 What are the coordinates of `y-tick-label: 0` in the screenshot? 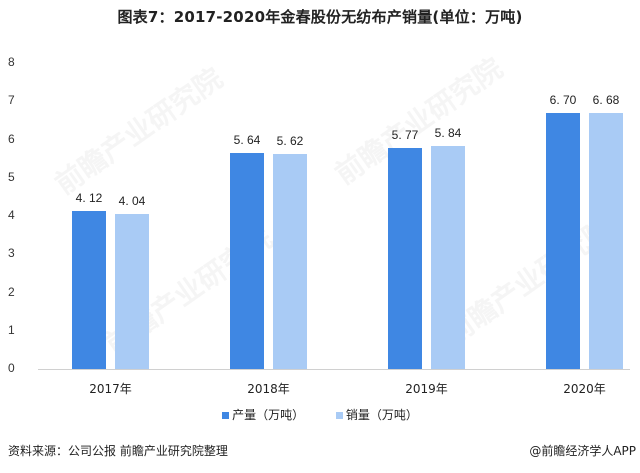 It's located at (11, 368).